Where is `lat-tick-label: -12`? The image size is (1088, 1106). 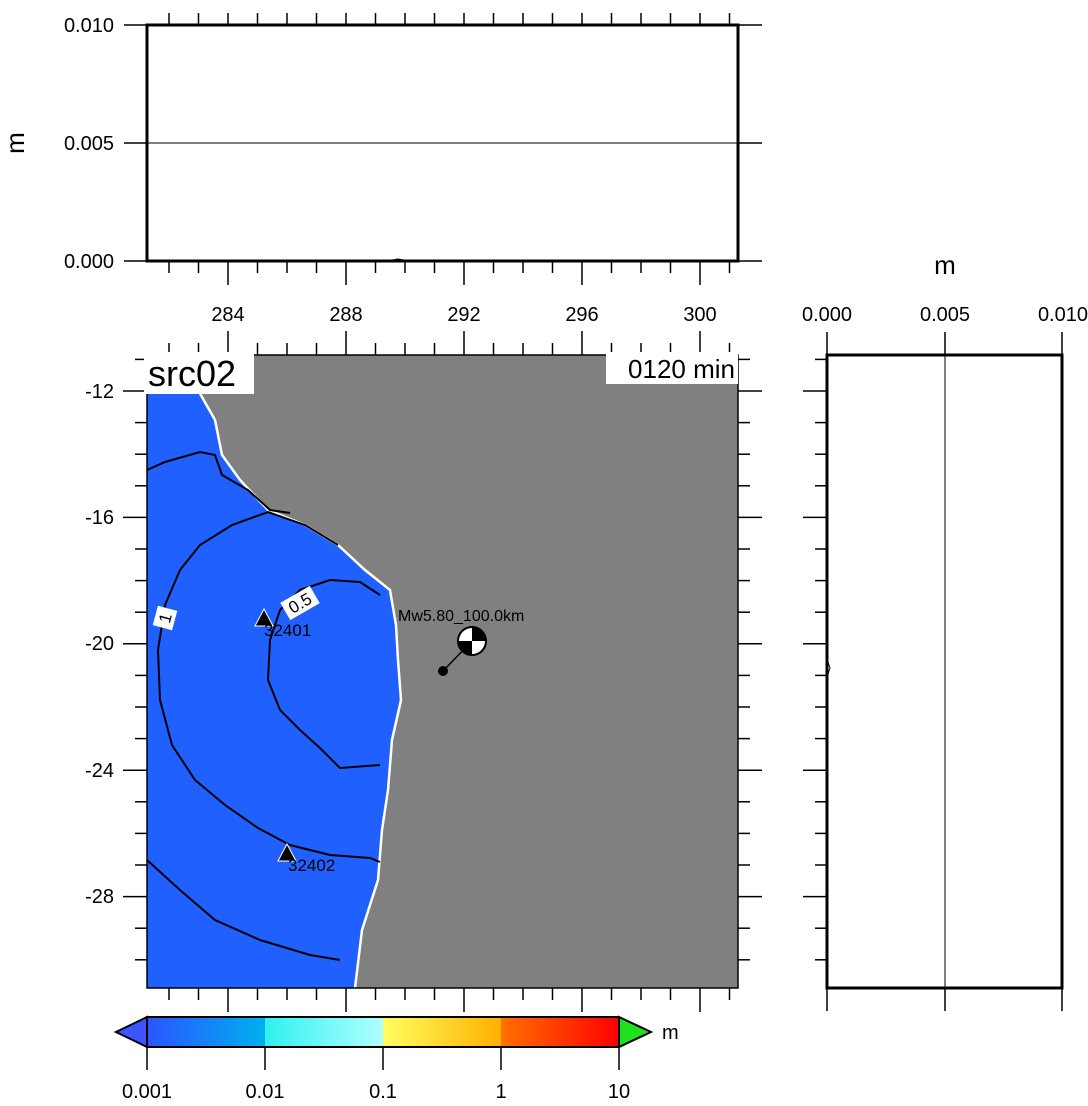
lat-tick-label: -12 is located at coordinates (99, 392).